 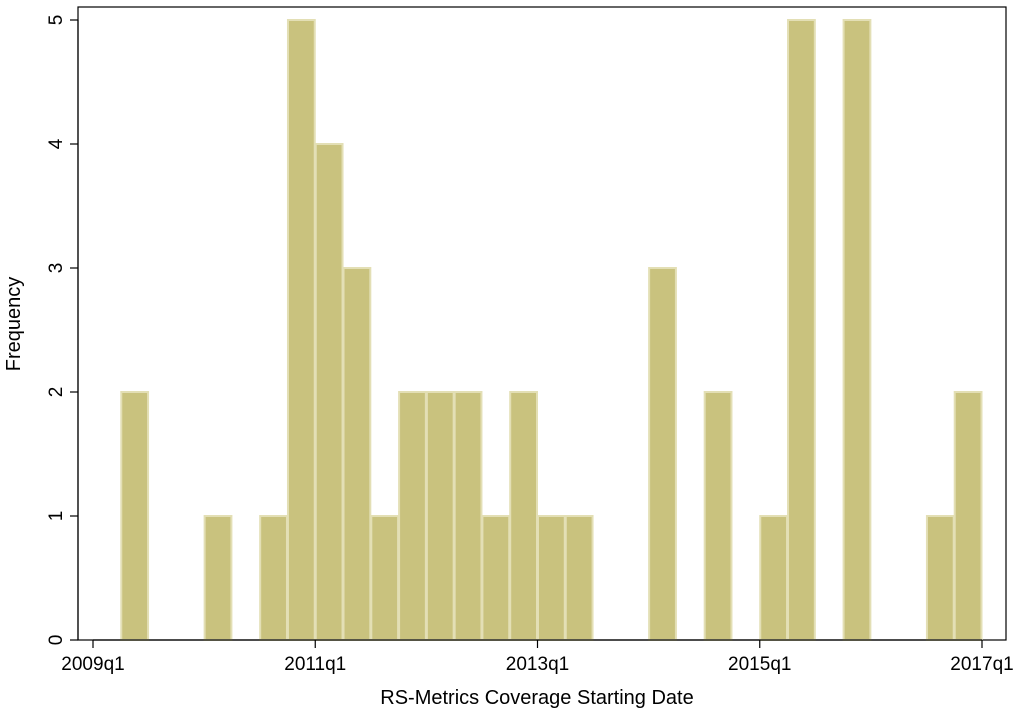 I want to click on x-tick-label: 2013q1, so click(x=537, y=664).